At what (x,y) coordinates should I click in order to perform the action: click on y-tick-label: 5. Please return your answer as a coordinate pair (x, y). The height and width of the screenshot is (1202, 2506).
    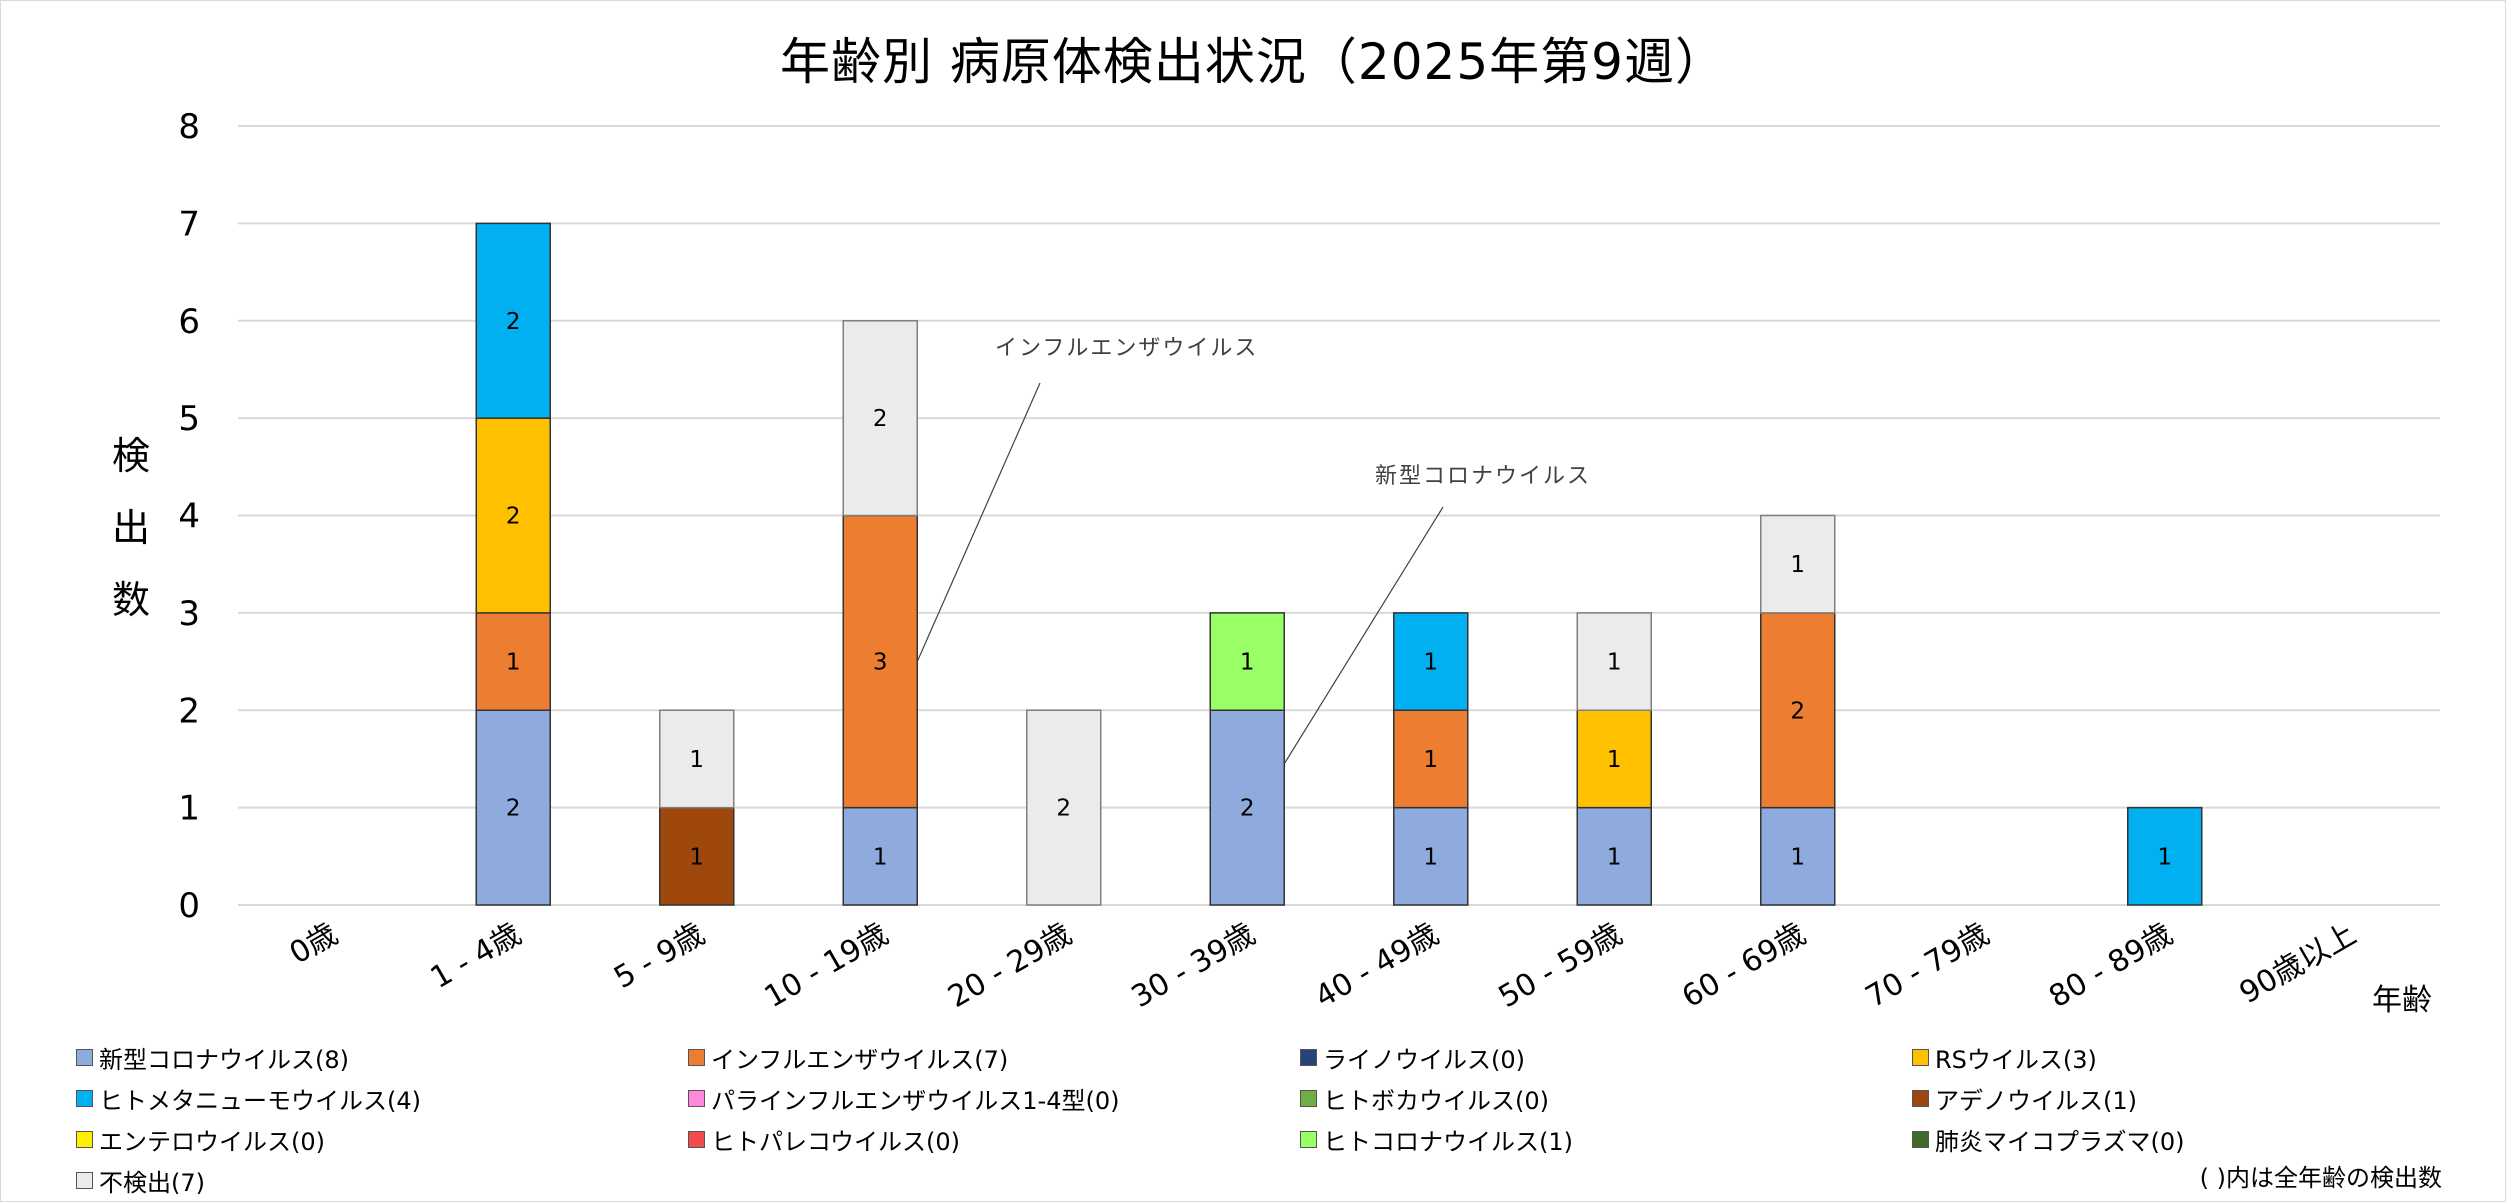
    Looking at the image, I should click on (189, 419).